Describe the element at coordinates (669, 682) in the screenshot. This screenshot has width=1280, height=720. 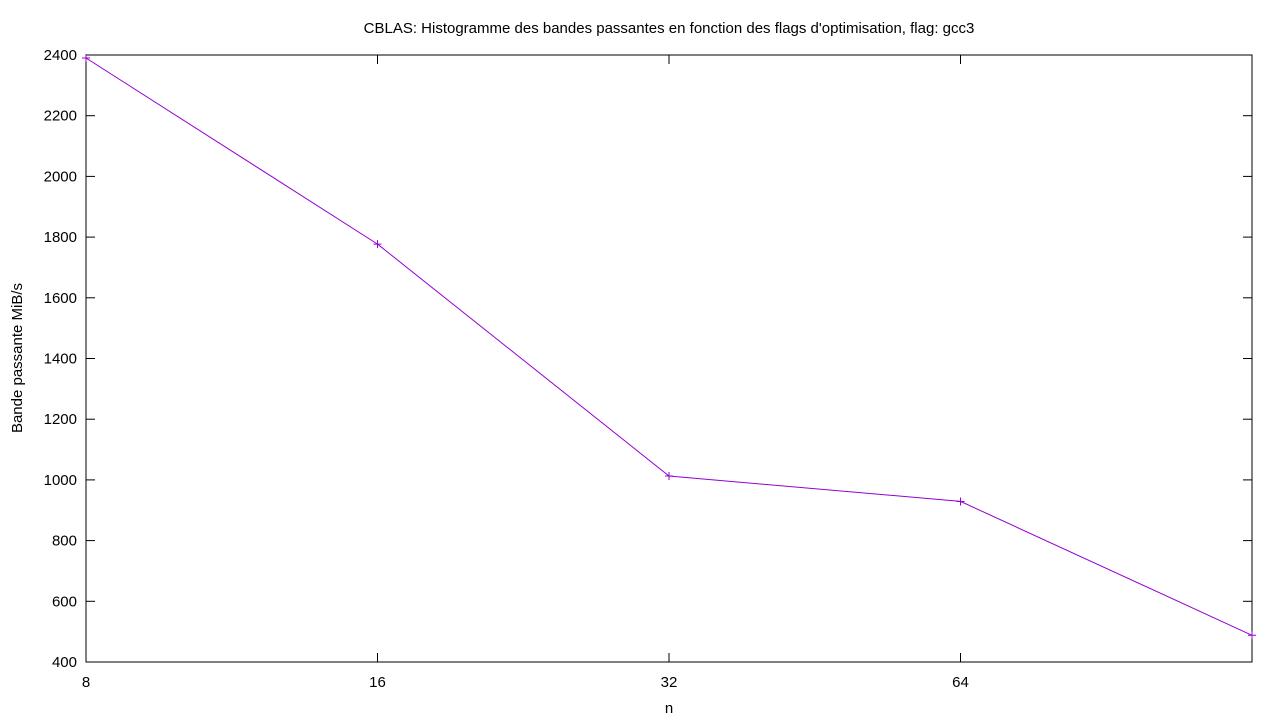
I see `x-tick-label: 32` at that location.